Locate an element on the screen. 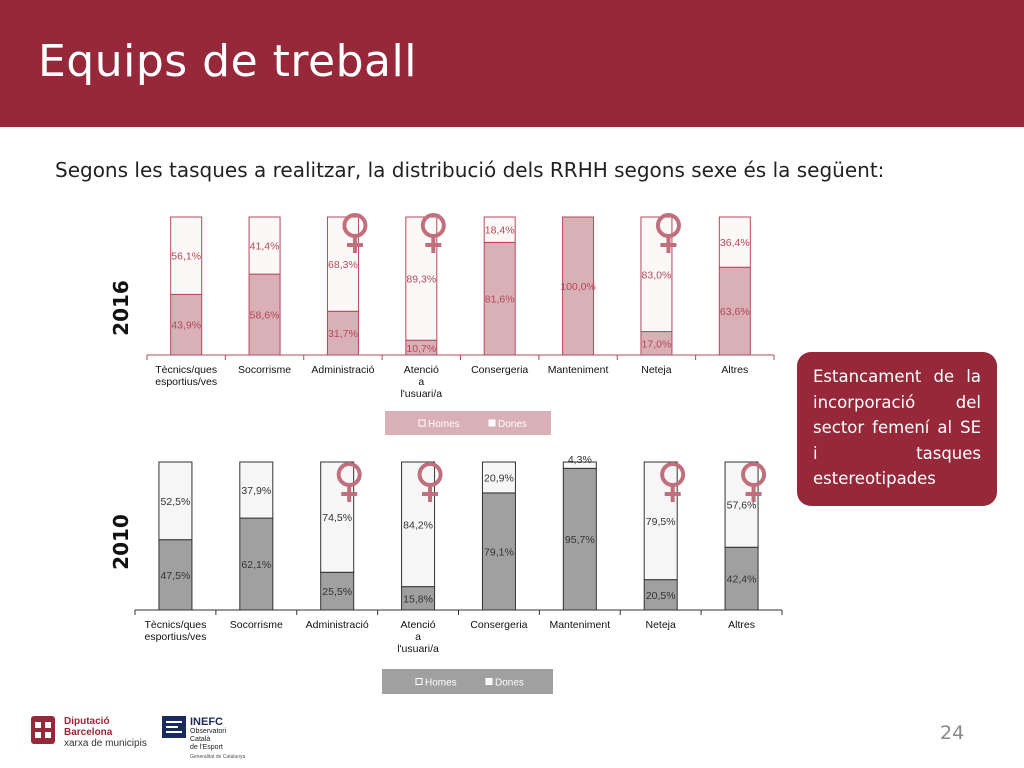 The height and width of the screenshot is (768, 1024). chart-2016-bar-homes-socorrisme is located at coordinates (264, 314).